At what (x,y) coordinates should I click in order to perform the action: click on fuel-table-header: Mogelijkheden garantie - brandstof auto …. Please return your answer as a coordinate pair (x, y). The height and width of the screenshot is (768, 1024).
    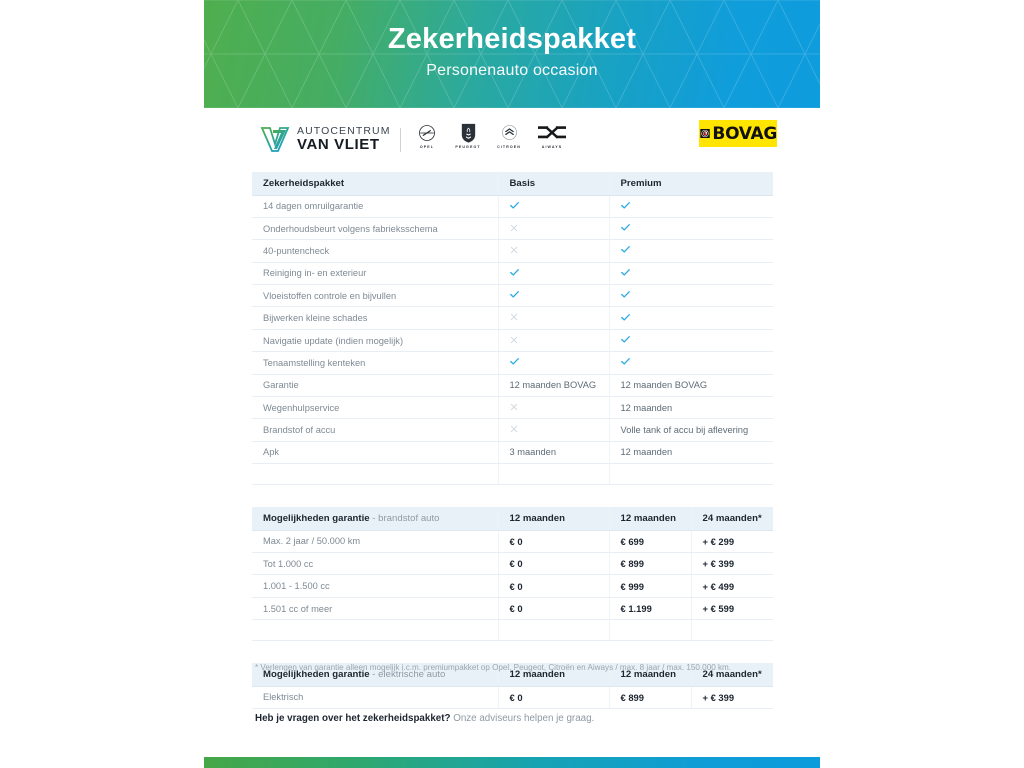
    Looking at the image, I should click on (512, 519).